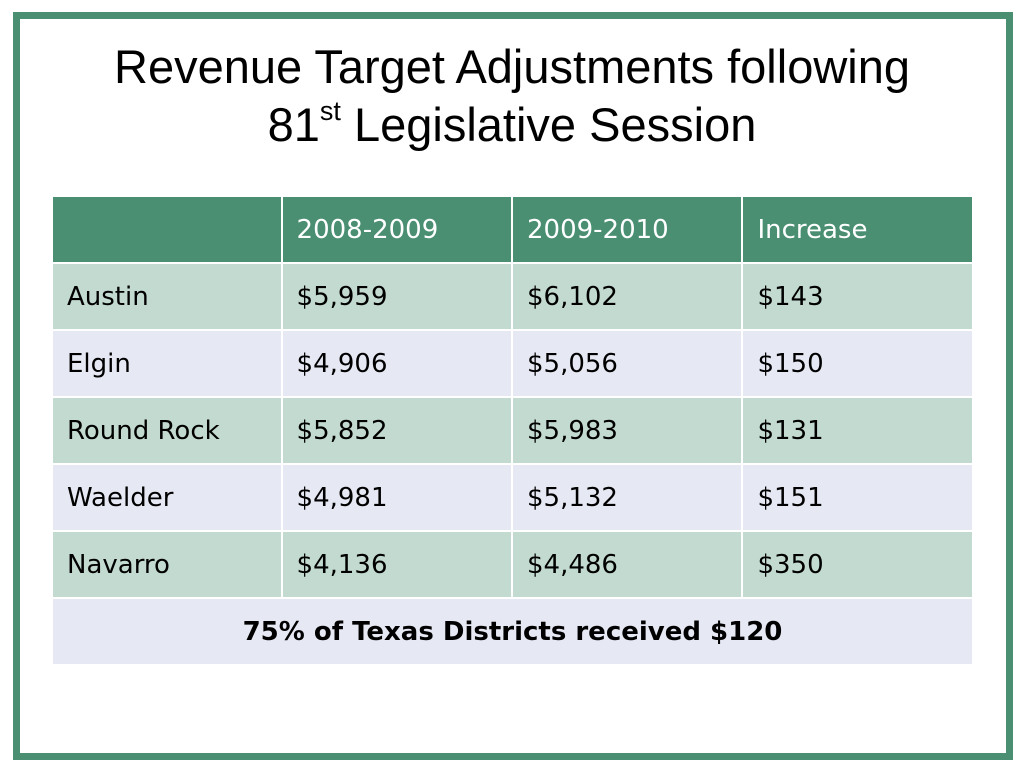 Image resolution: width=1024 pixels, height=768 pixels. I want to click on header-cell-2009-2010: 2009-2010, so click(627, 229).